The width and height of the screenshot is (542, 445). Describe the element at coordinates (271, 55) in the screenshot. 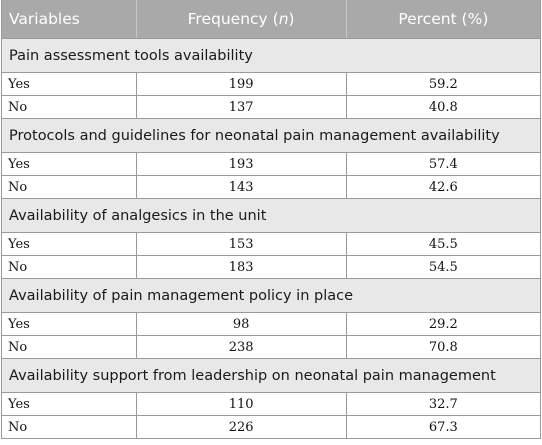

I see `section-row: Pain assessment tools availability` at that location.